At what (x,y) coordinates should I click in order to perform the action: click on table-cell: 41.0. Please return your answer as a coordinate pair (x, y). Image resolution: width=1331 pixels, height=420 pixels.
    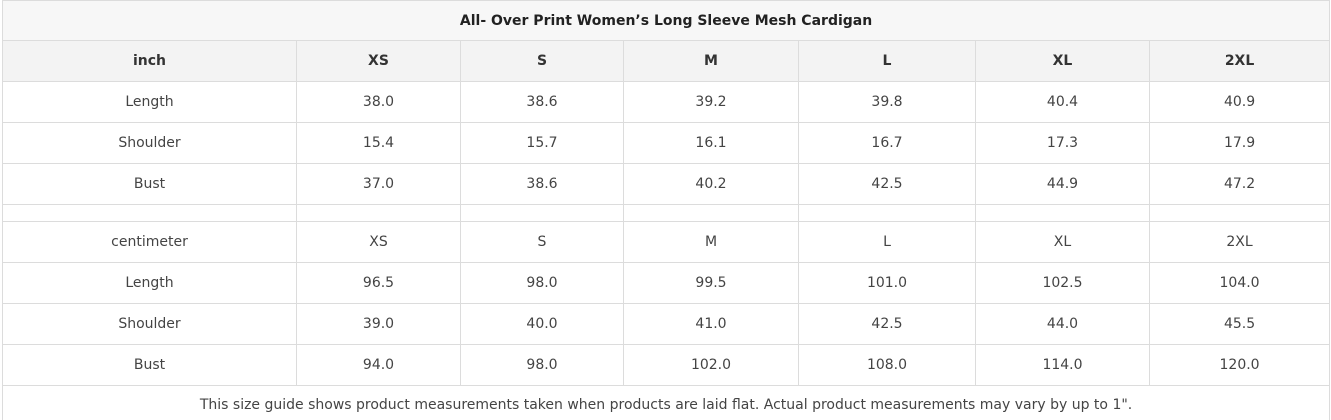
    Looking at the image, I should click on (711, 324).